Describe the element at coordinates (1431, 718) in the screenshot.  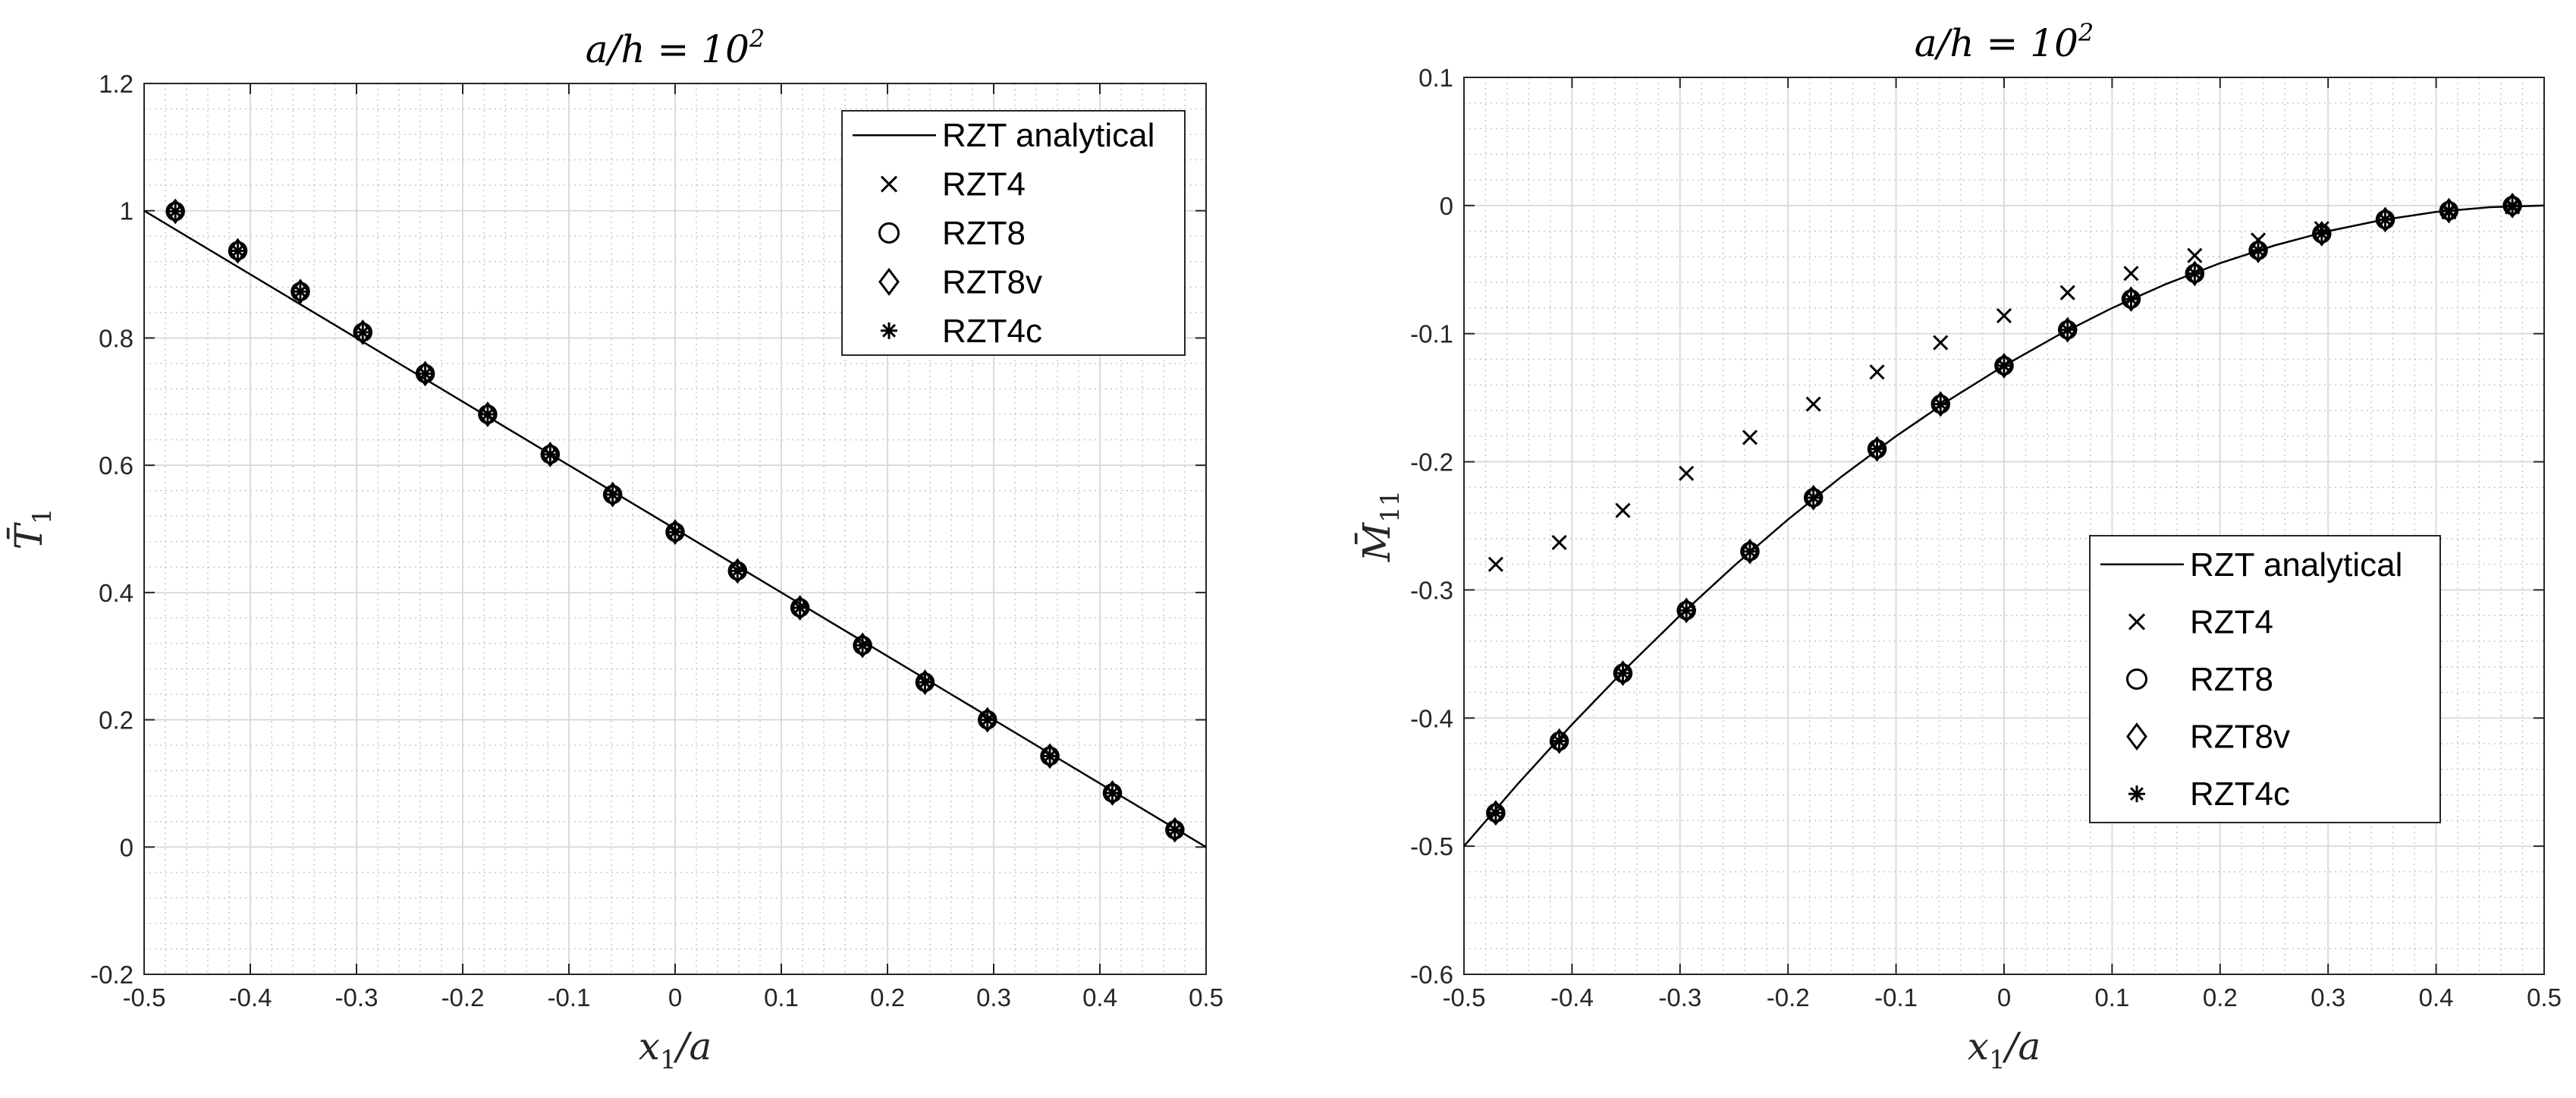
I see `y-tick-label: -0.4` at that location.